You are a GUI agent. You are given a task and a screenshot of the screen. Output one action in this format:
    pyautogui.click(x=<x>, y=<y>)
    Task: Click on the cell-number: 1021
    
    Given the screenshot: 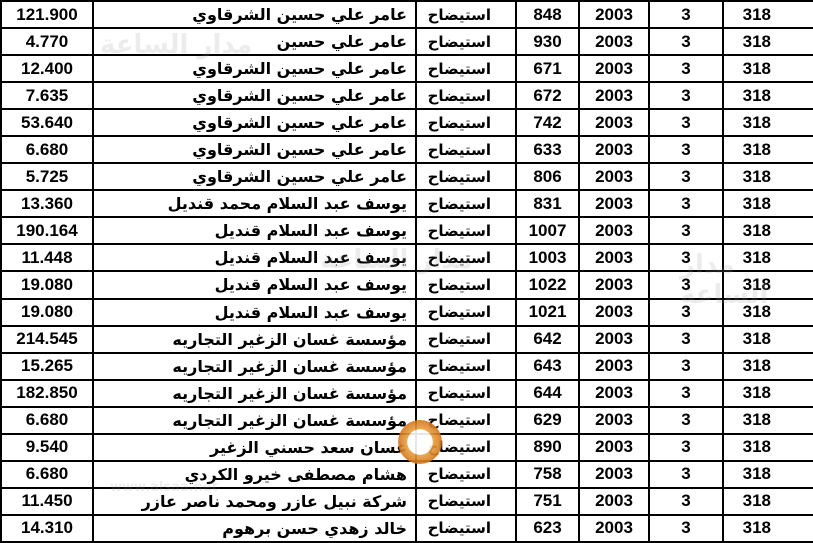 What is the action you would take?
    pyautogui.click(x=547, y=312)
    